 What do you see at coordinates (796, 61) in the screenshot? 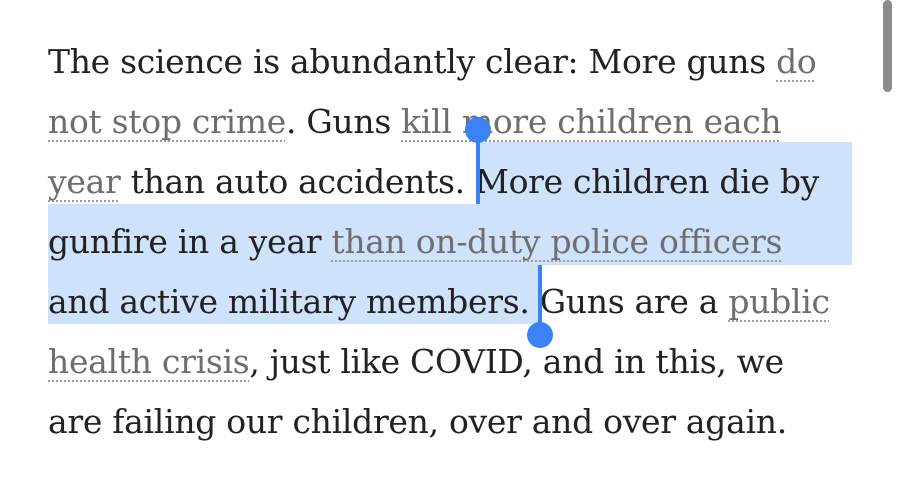
I see `link-do-not-stop-crime: do` at bounding box center [796, 61].